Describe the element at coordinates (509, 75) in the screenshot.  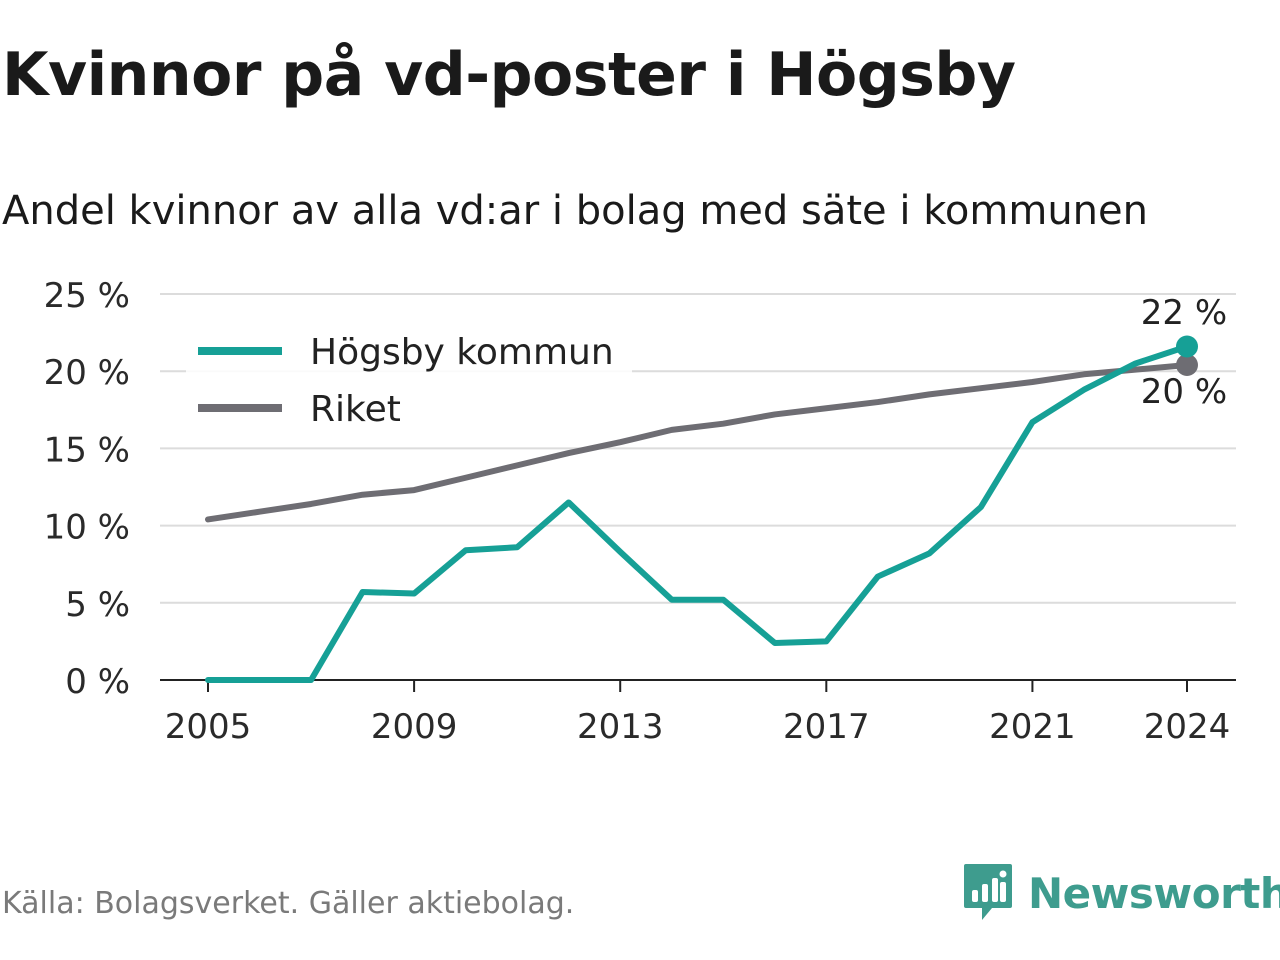
I see `chart-title: Kvinnor på vd-poster i Högsby` at that location.